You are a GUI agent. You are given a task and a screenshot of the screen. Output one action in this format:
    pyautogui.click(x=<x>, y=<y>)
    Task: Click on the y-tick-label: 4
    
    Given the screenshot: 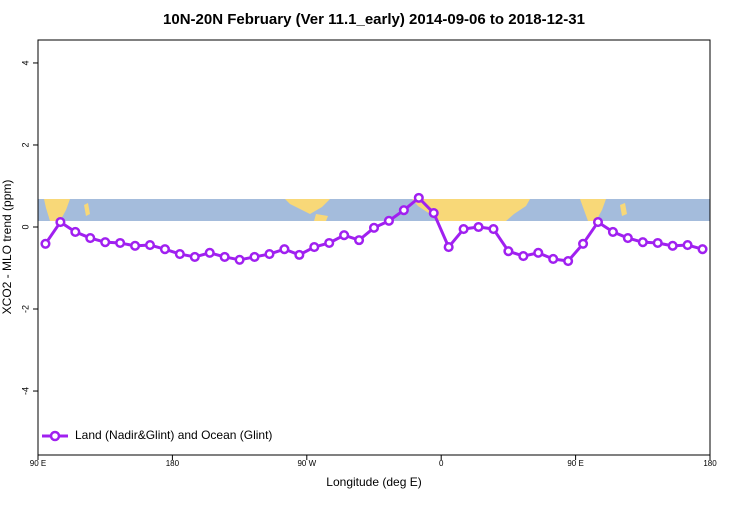 What is the action you would take?
    pyautogui.click(x=25, y=62)
    